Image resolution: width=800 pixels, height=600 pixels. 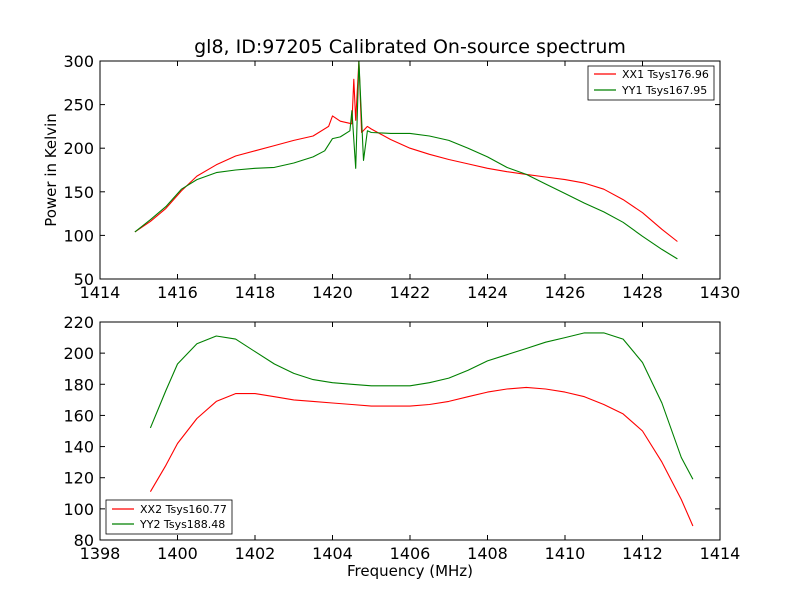 I want to click on bottom-x-tick-label: 1398, so click(x=100, y=553).